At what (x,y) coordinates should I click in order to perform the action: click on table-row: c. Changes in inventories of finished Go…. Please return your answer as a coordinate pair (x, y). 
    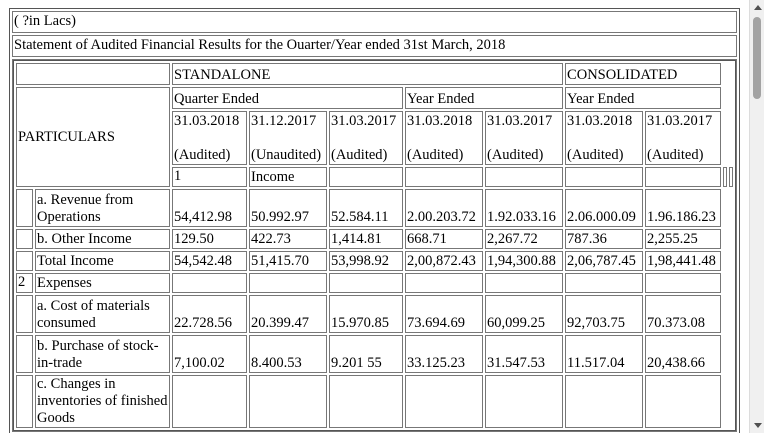
    Looking at the image, I should click on (374, 401).